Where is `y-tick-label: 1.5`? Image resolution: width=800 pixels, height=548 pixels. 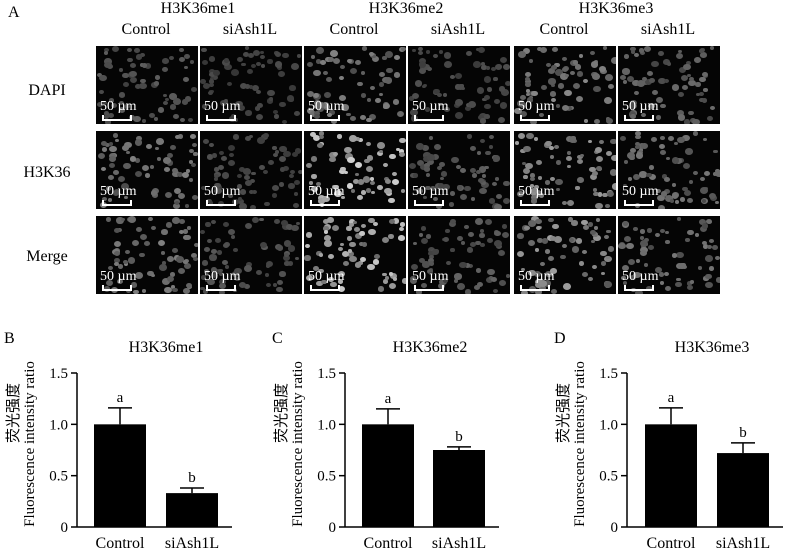
y-tick-label: 1.5 is located at coordinates (608, 374).